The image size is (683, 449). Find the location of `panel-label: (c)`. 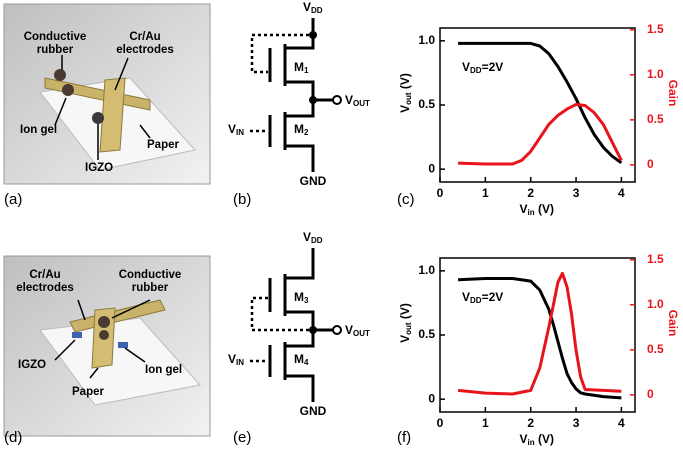

panel-label: (c) is located at coordinates (406, 199).